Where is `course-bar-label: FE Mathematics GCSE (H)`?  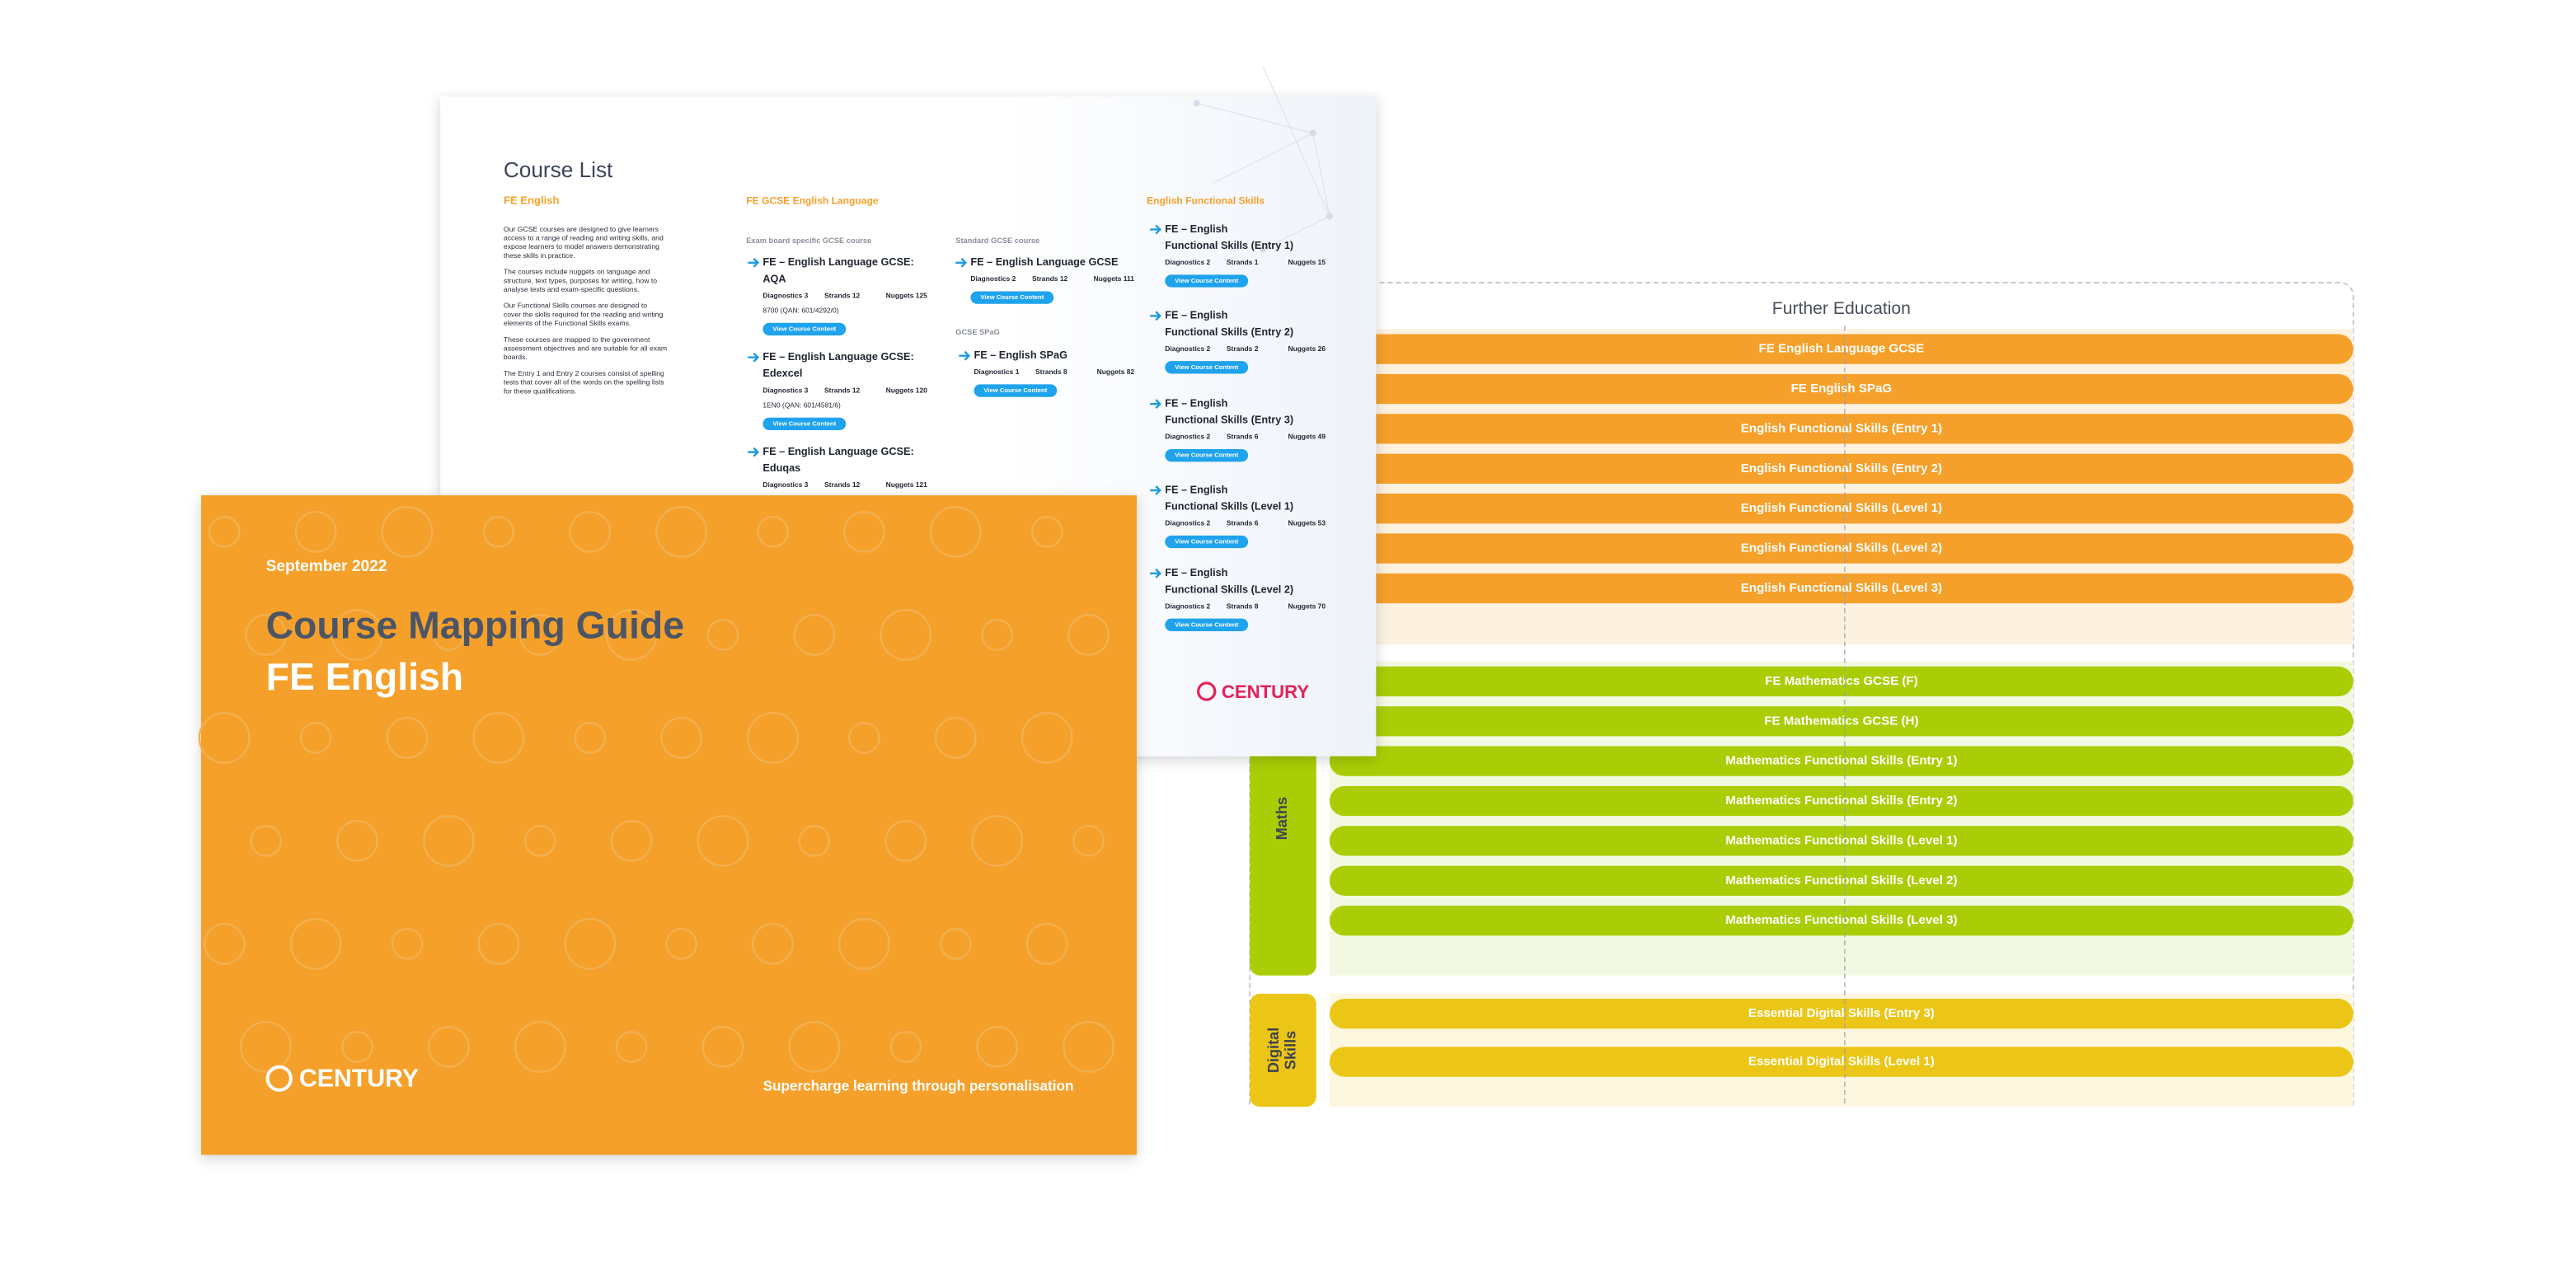 course-bar-label: FE Mathematics GCSE (H) is located at coordinates (1841, 721).